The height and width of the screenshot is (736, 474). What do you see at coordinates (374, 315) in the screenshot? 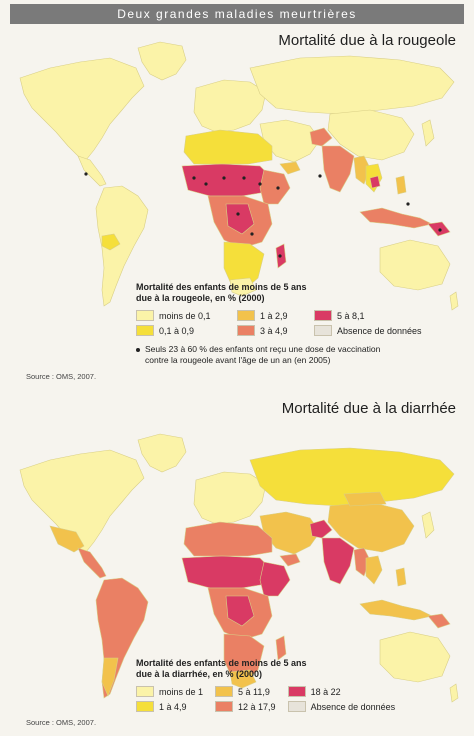
I see `legend-item: 5 à 8,1` at bounding box center [374, 315].